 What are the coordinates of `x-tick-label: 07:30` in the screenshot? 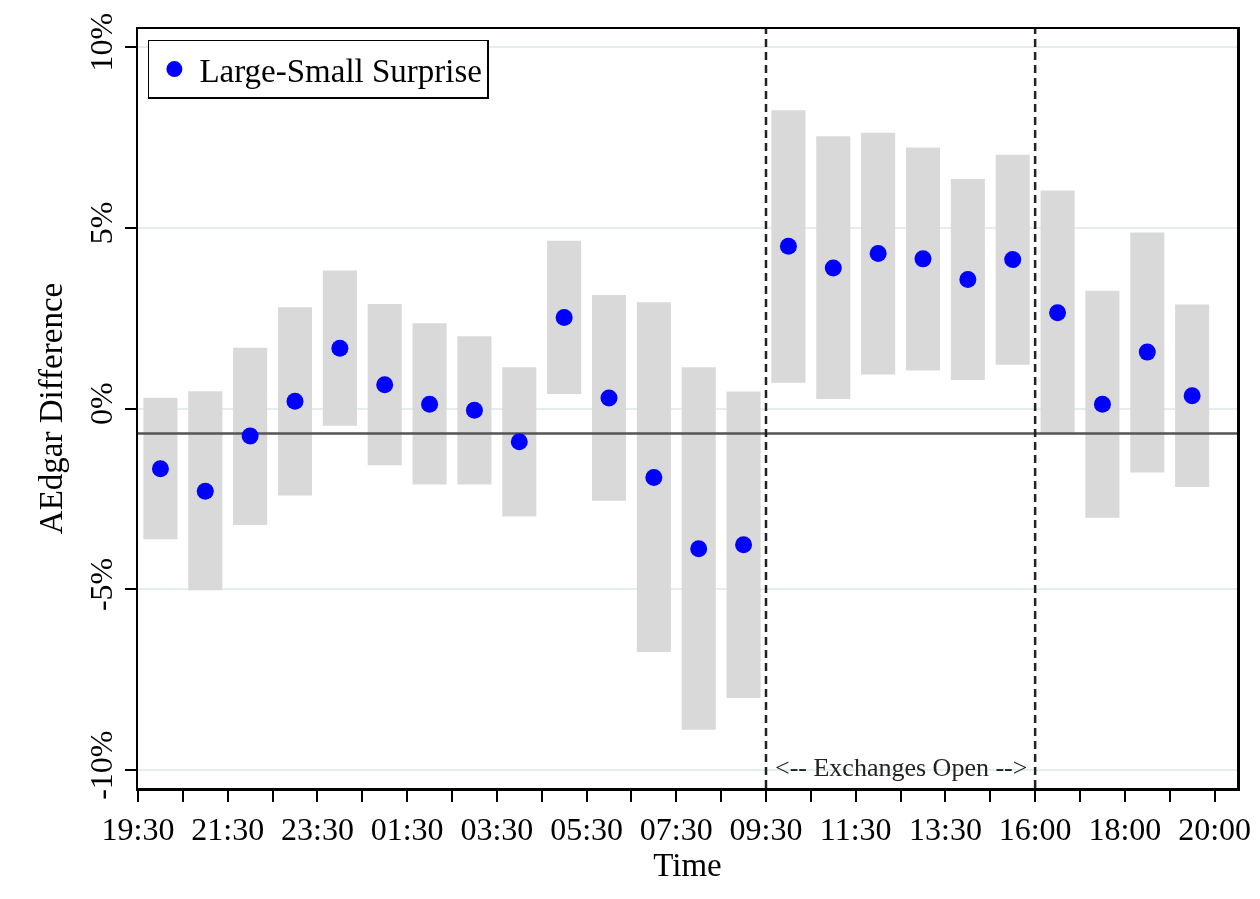 It's located at (676, 828).